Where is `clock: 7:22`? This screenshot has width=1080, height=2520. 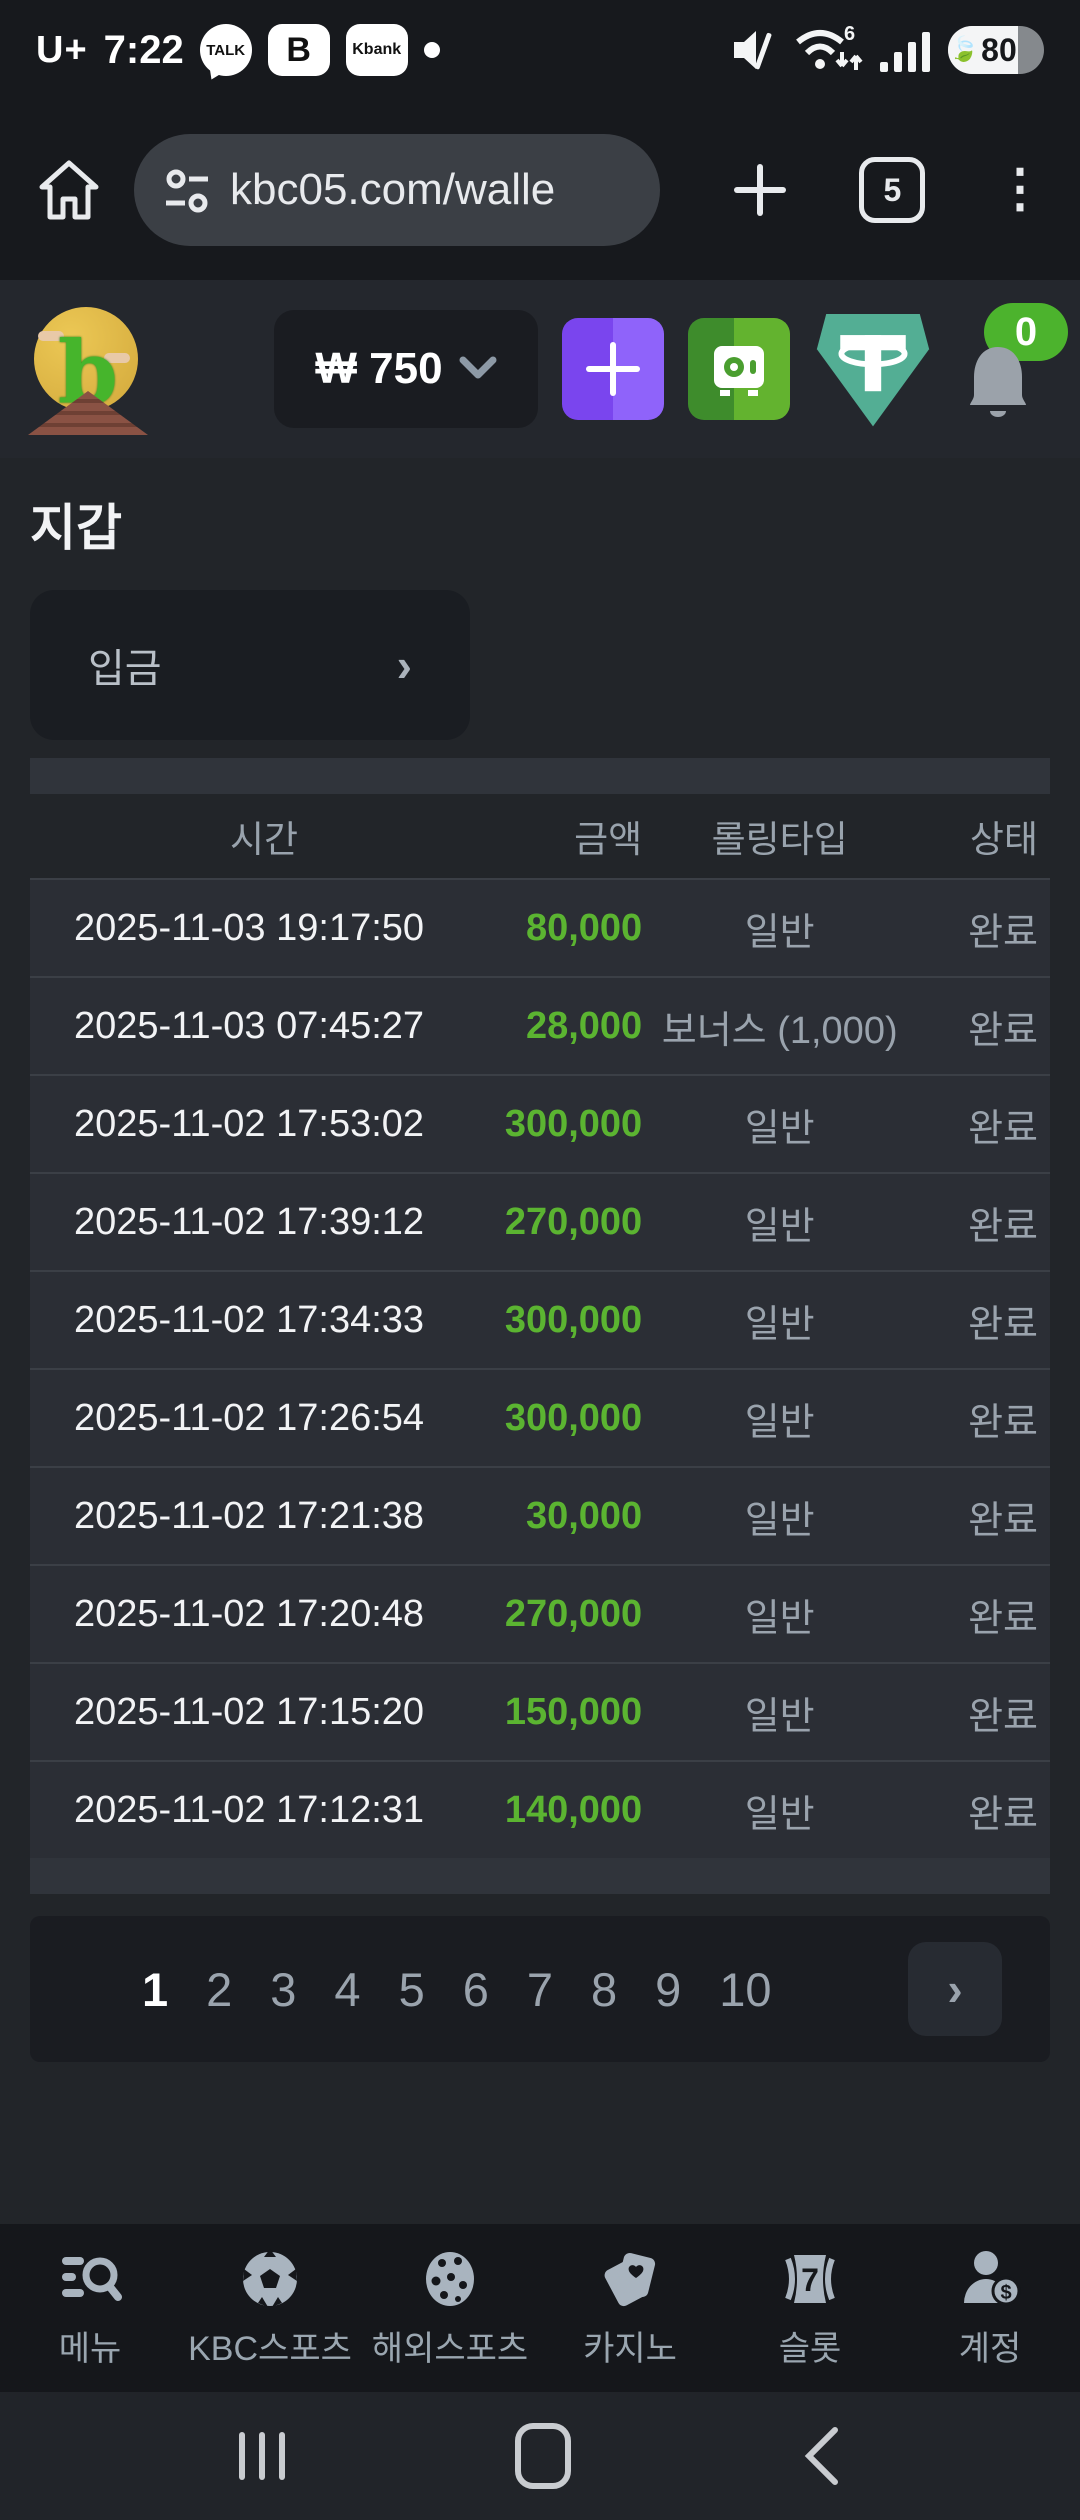 clock: 7:22 is located at coordinates (143, 49).